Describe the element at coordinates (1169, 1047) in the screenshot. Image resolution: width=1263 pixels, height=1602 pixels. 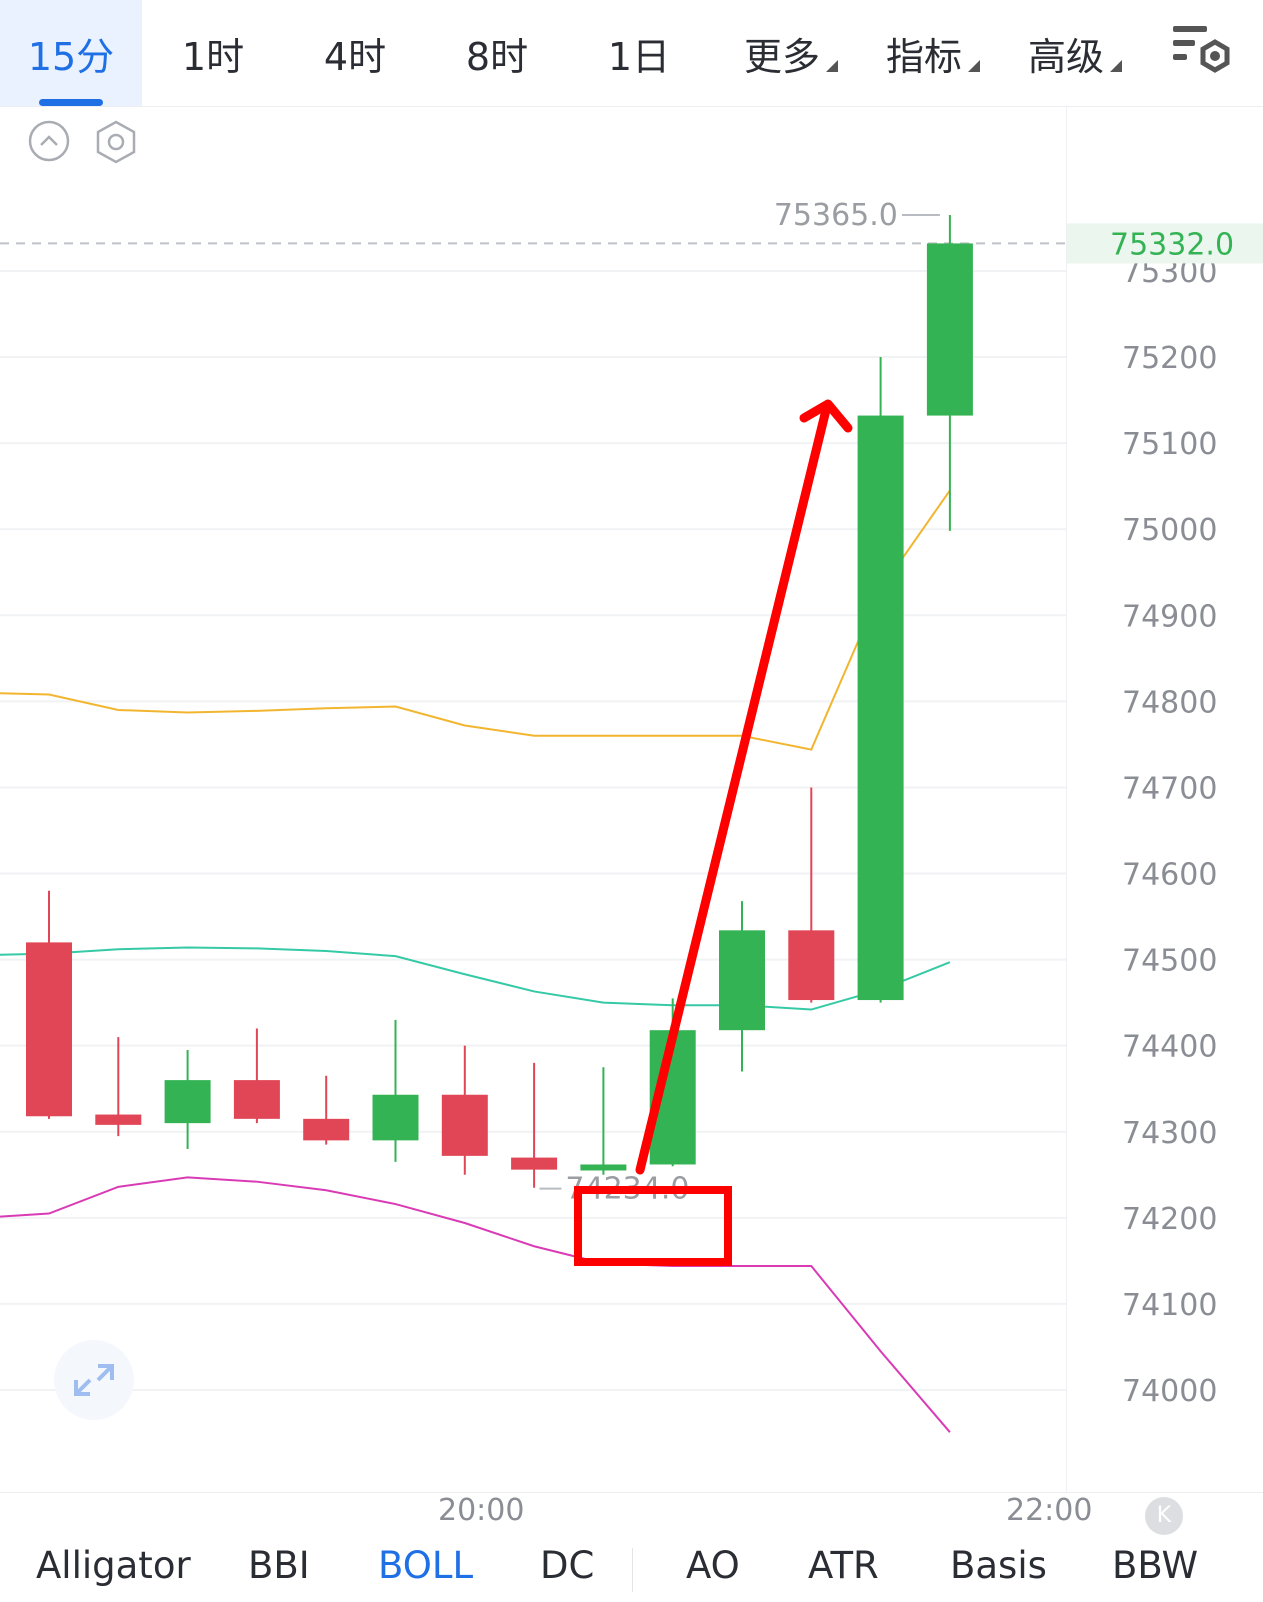
I see `price-tick-label: 74400` at that location.